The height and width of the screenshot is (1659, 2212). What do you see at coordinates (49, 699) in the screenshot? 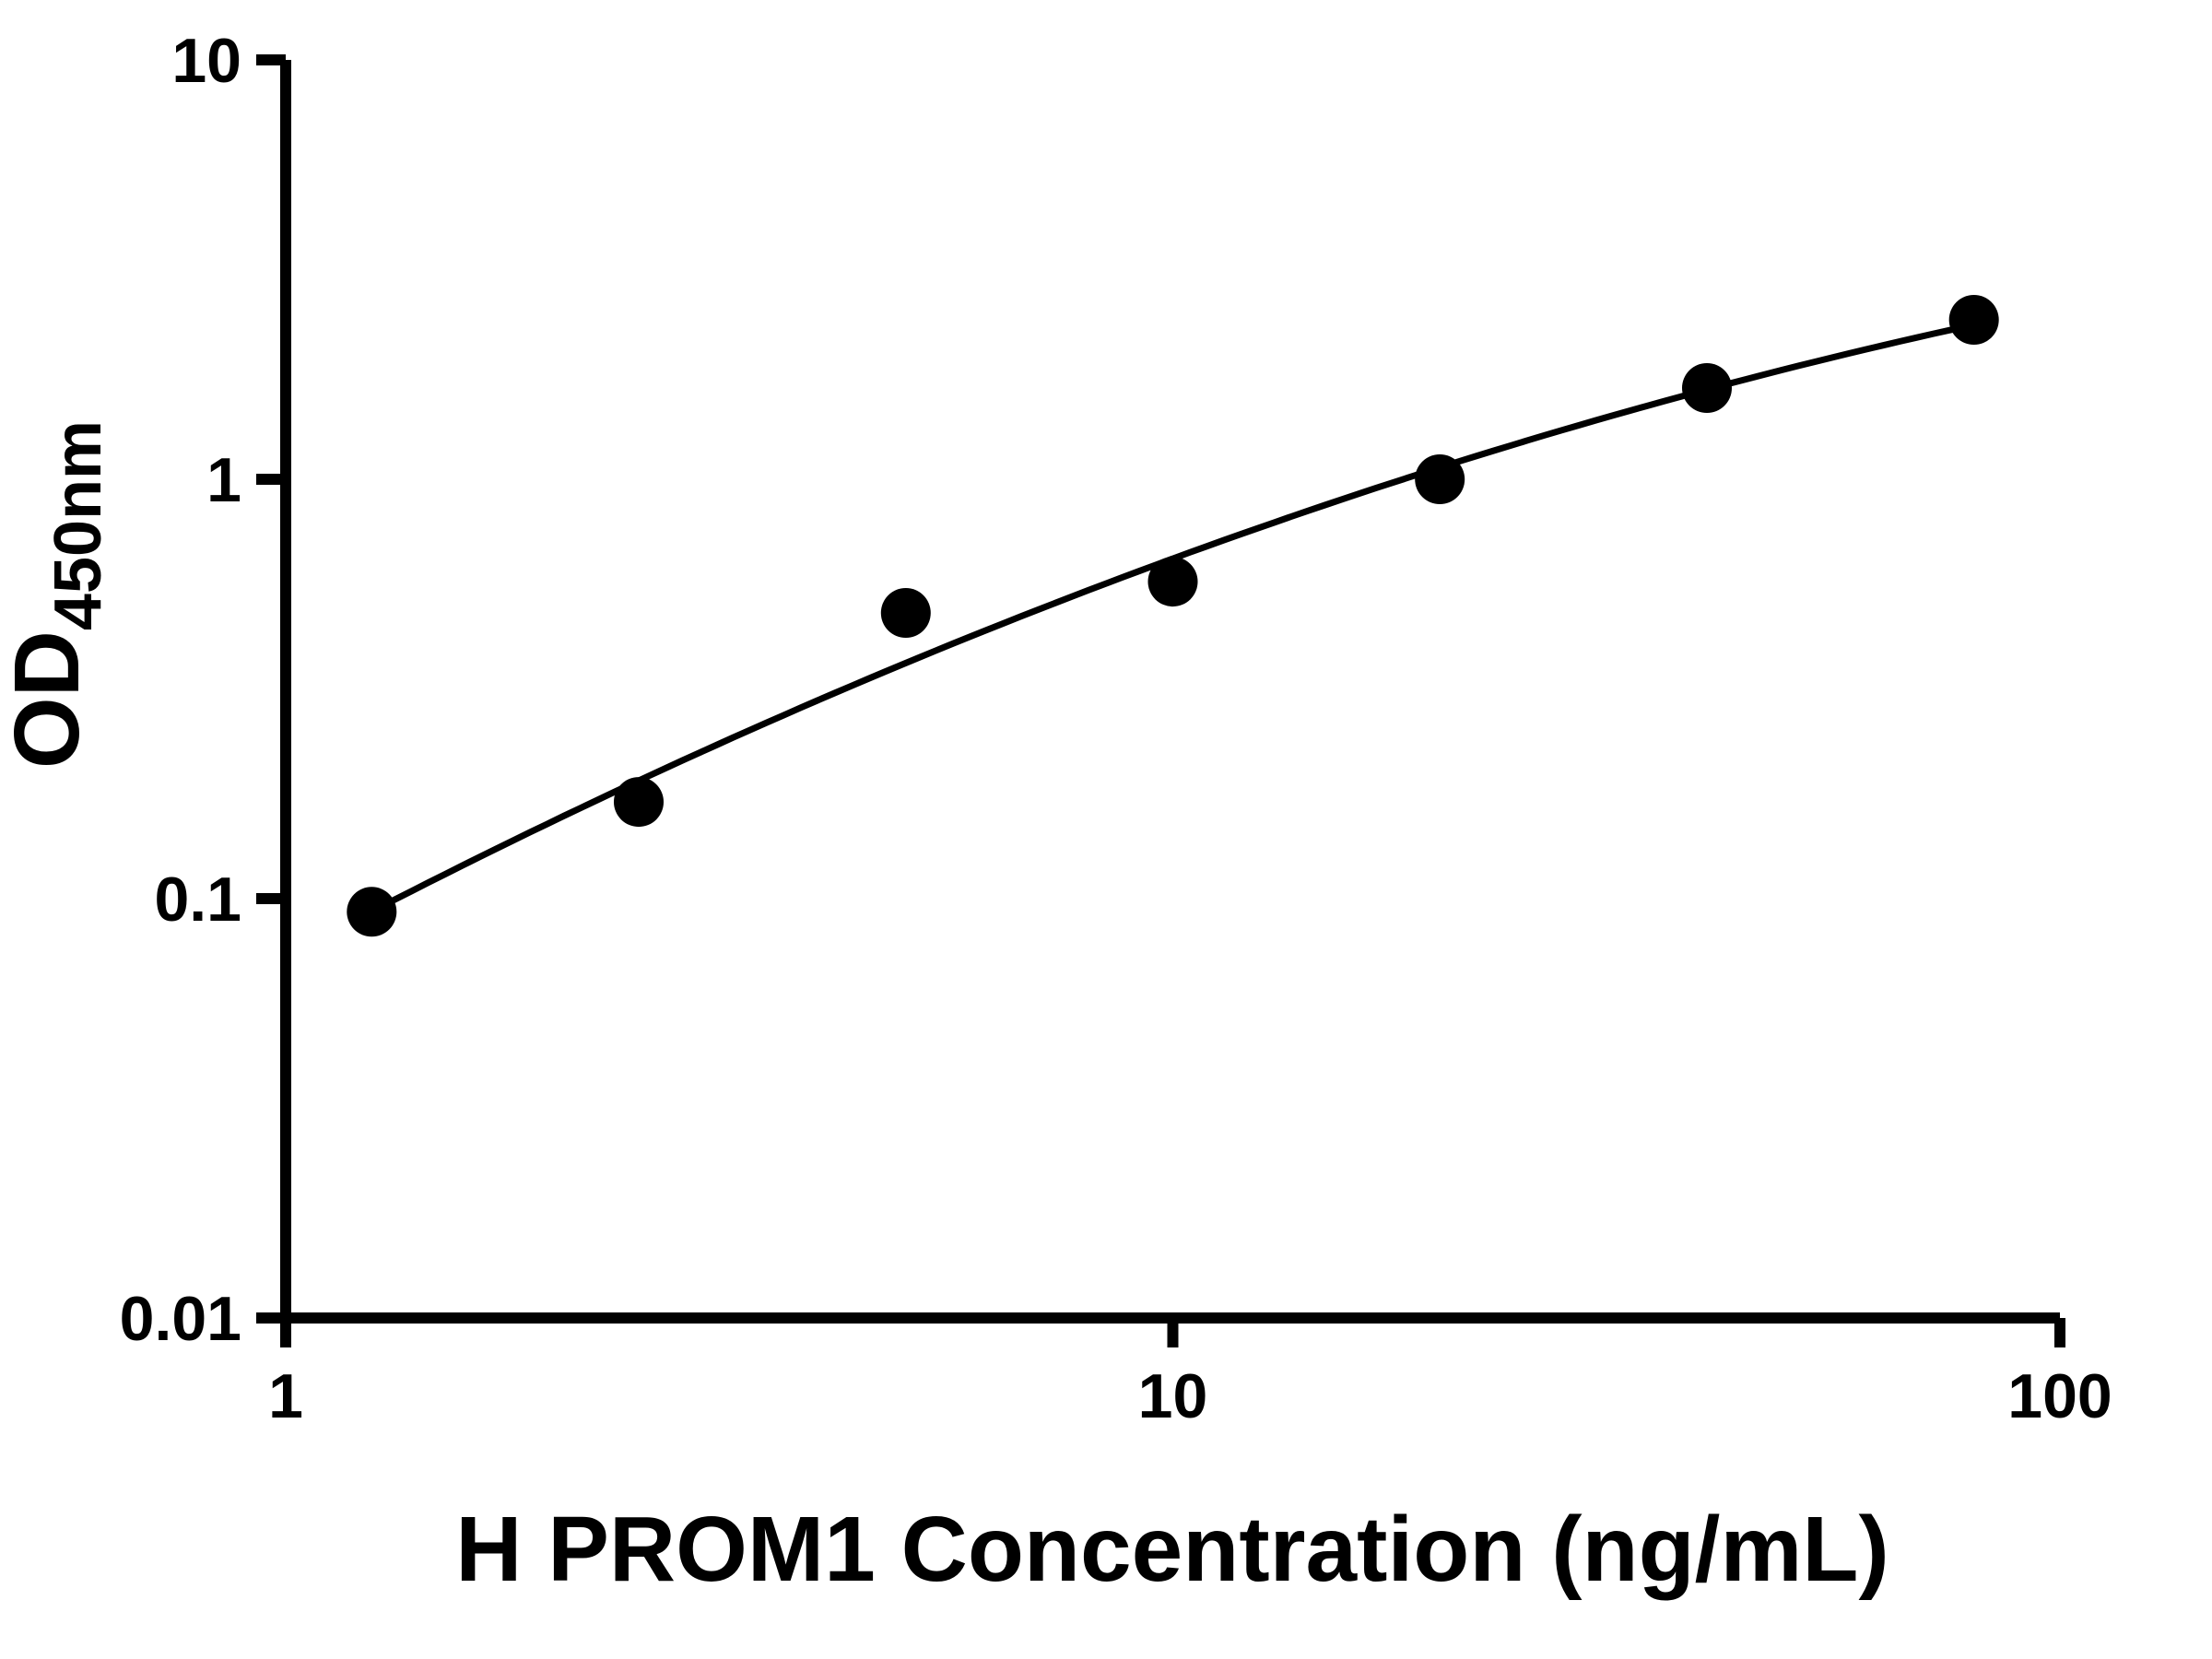
I see `y-axis-title-main: OD` at bounding box center [49, 699].